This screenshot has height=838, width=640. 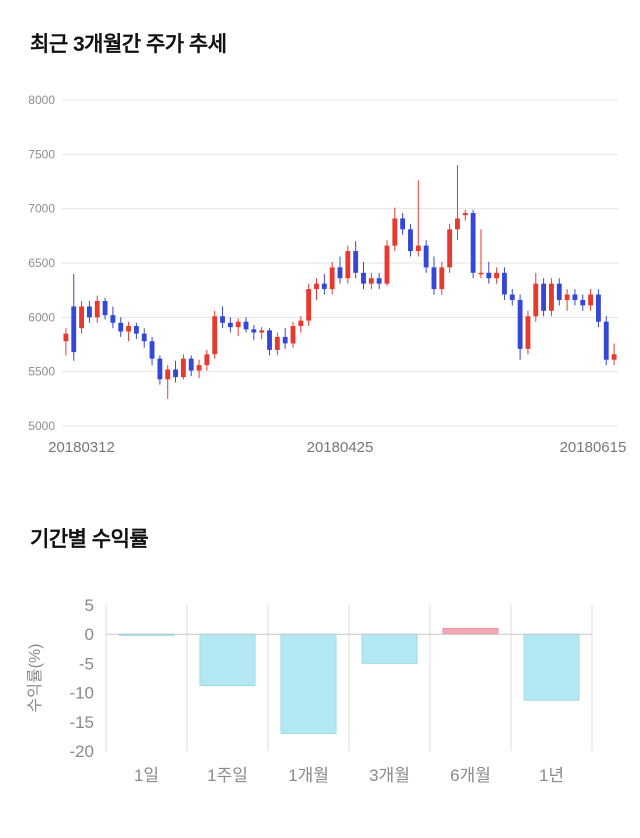 I want to click on x-axis-tick-label: 20180615, so click(x=593, y=447).